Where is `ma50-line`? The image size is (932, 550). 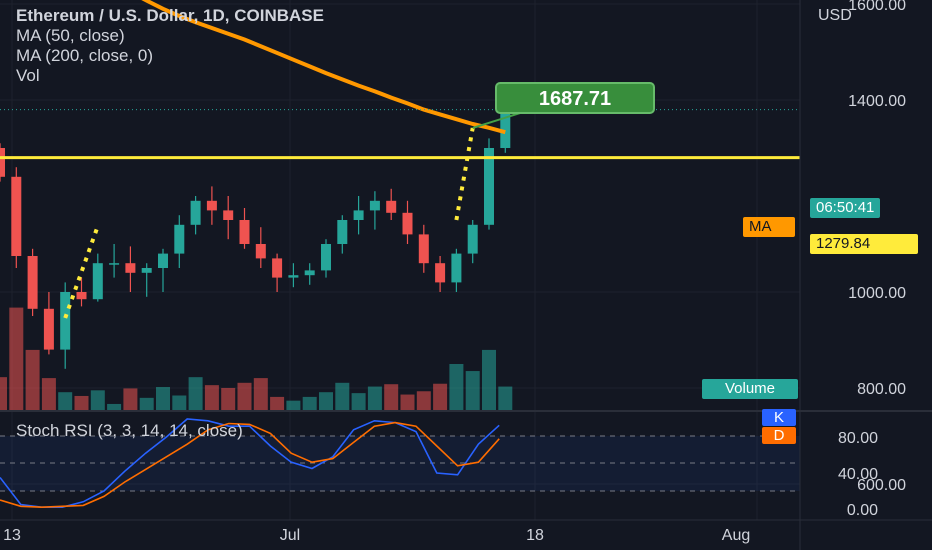
ma50-line is located at coordinates (323, 67).